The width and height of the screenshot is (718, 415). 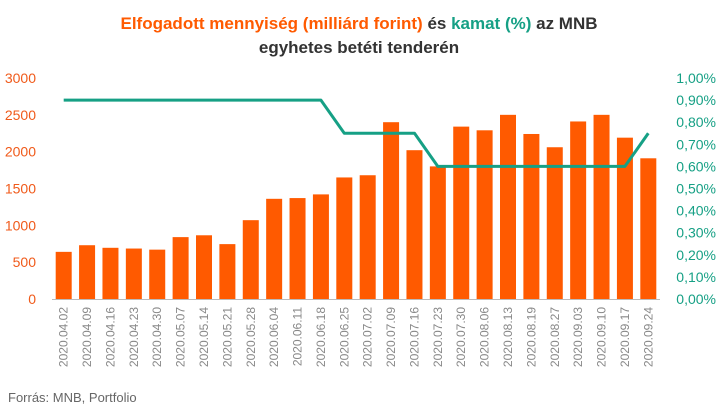 I want to click on x-tick-label: 2020.04.30, so click(x=157, y=337).